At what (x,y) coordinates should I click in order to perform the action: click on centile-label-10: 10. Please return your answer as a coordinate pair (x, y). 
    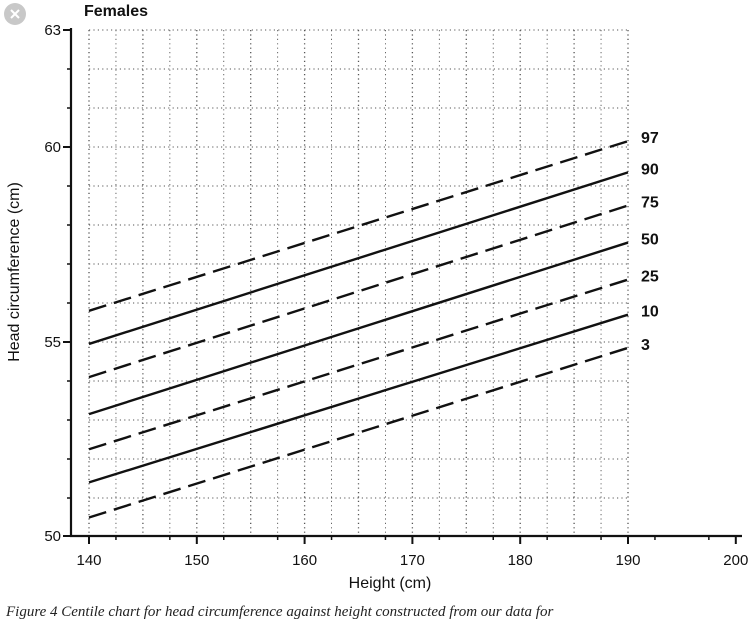
    Looking at the image, I should click on (650, 312).